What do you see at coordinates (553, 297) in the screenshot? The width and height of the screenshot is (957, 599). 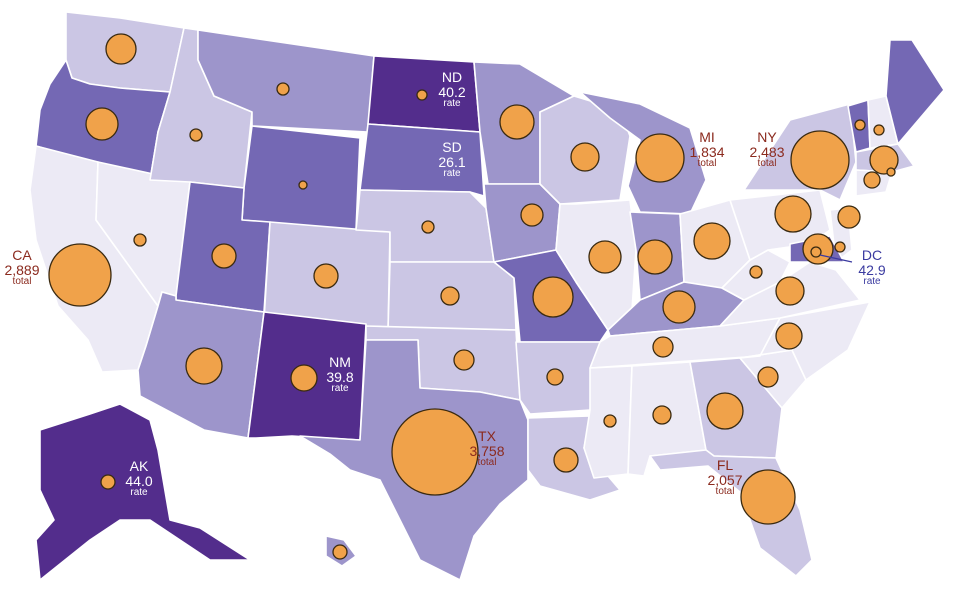 I see `bubble-mo` at bounding box center [553, 297].